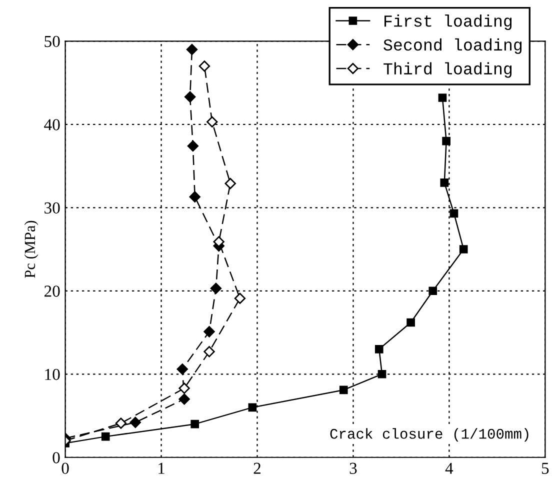 This screenshot has height=484, width=558. What do you see at coordinates (448, 70) in the screenshot?
I see `legend-label: Third loading` at bounding box center [448, 70].